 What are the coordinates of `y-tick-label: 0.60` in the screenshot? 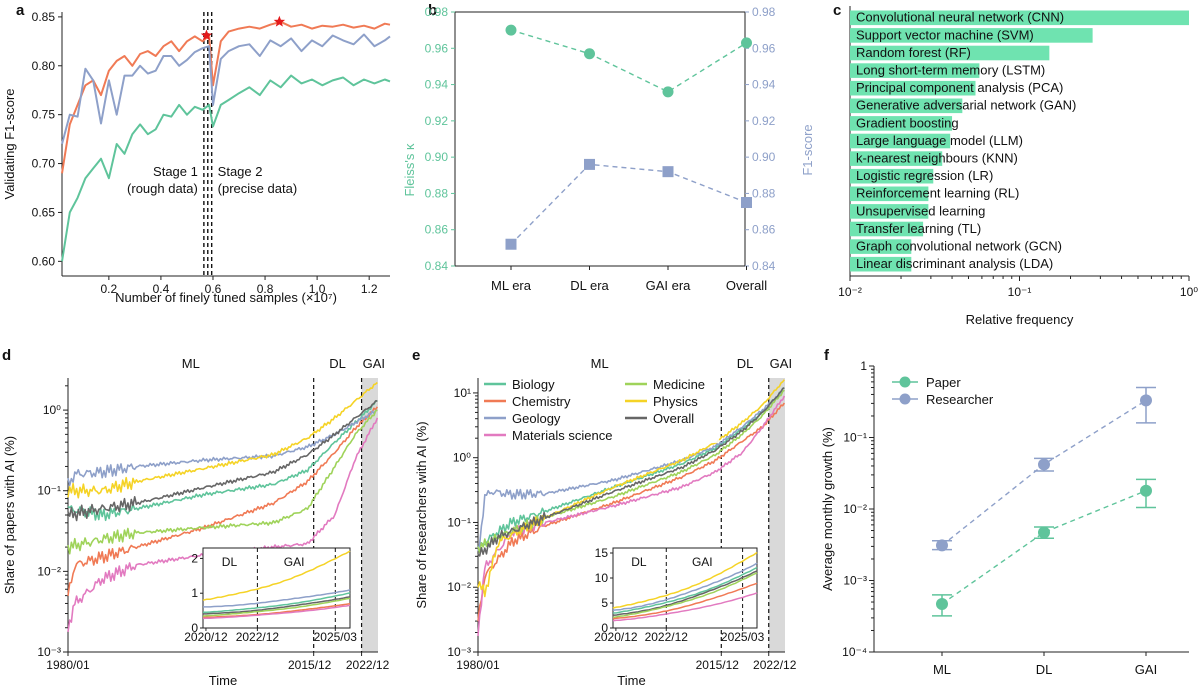 It's located at (44, 261).